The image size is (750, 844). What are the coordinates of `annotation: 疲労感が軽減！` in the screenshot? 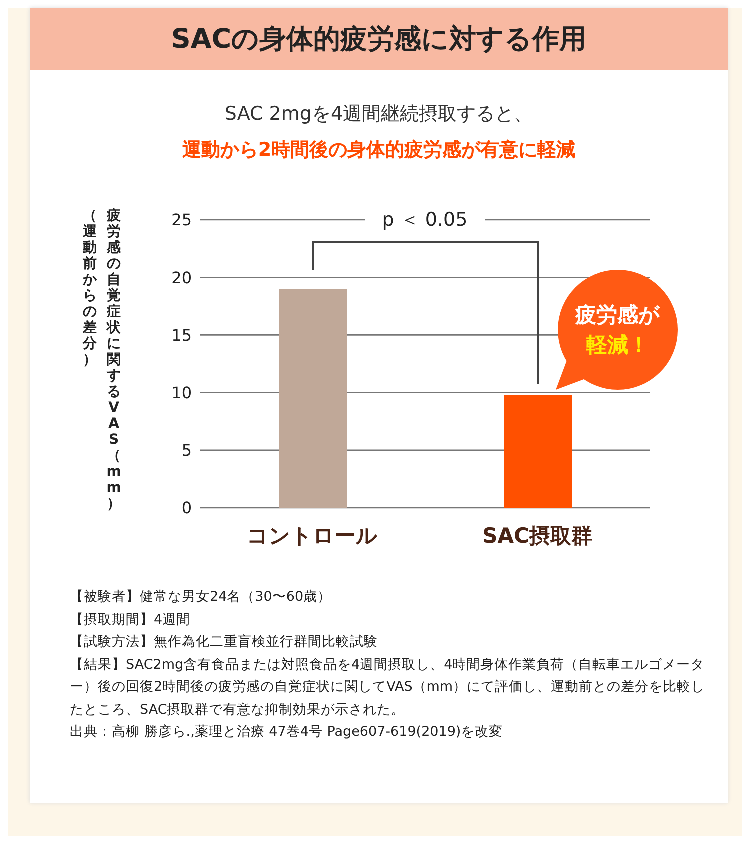 It's located at (618, 330).